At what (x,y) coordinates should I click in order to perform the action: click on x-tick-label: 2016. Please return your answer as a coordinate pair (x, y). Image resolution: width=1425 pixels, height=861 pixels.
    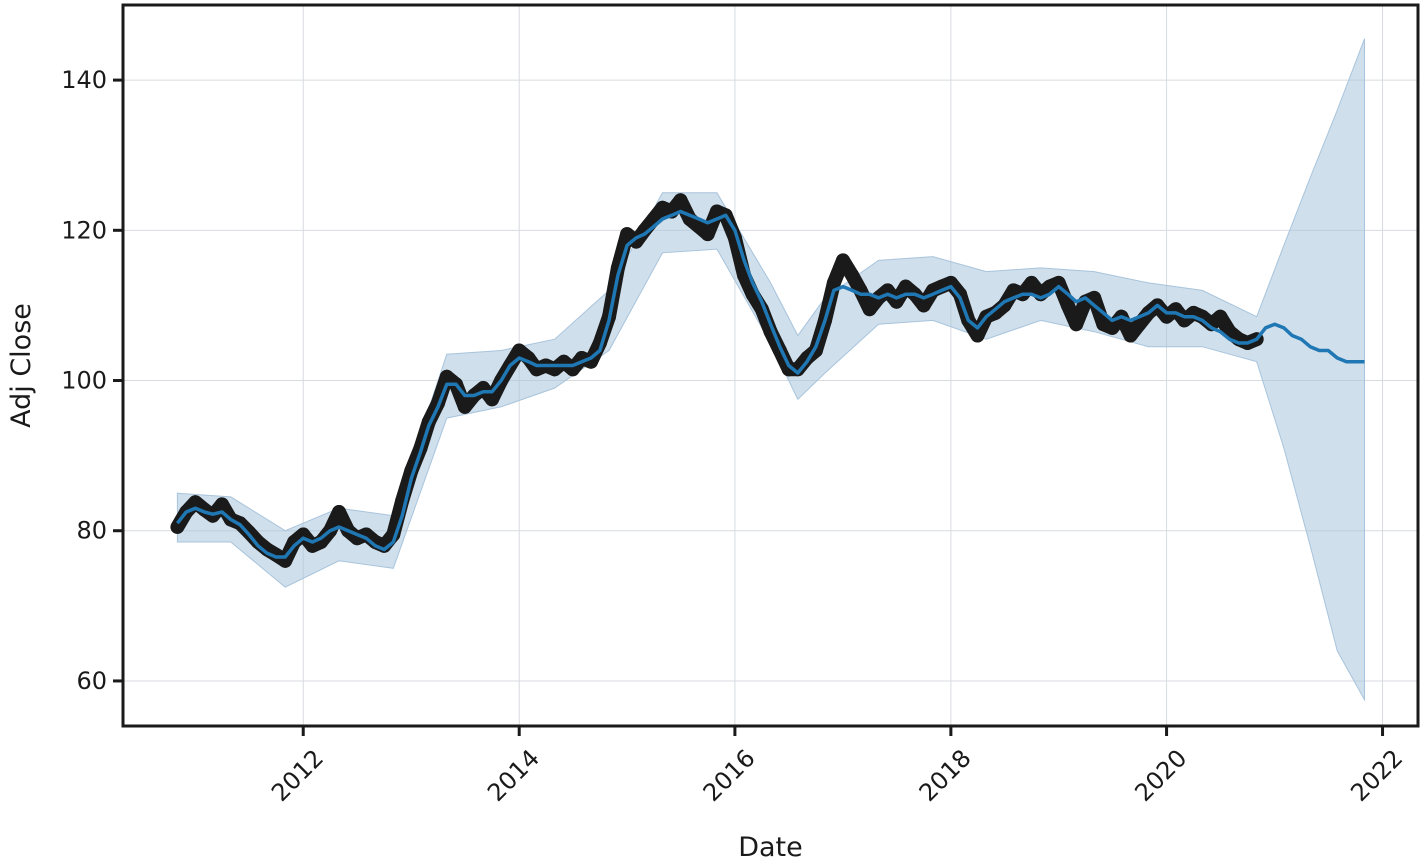
    Looking at the image, I should click on (729, 775).